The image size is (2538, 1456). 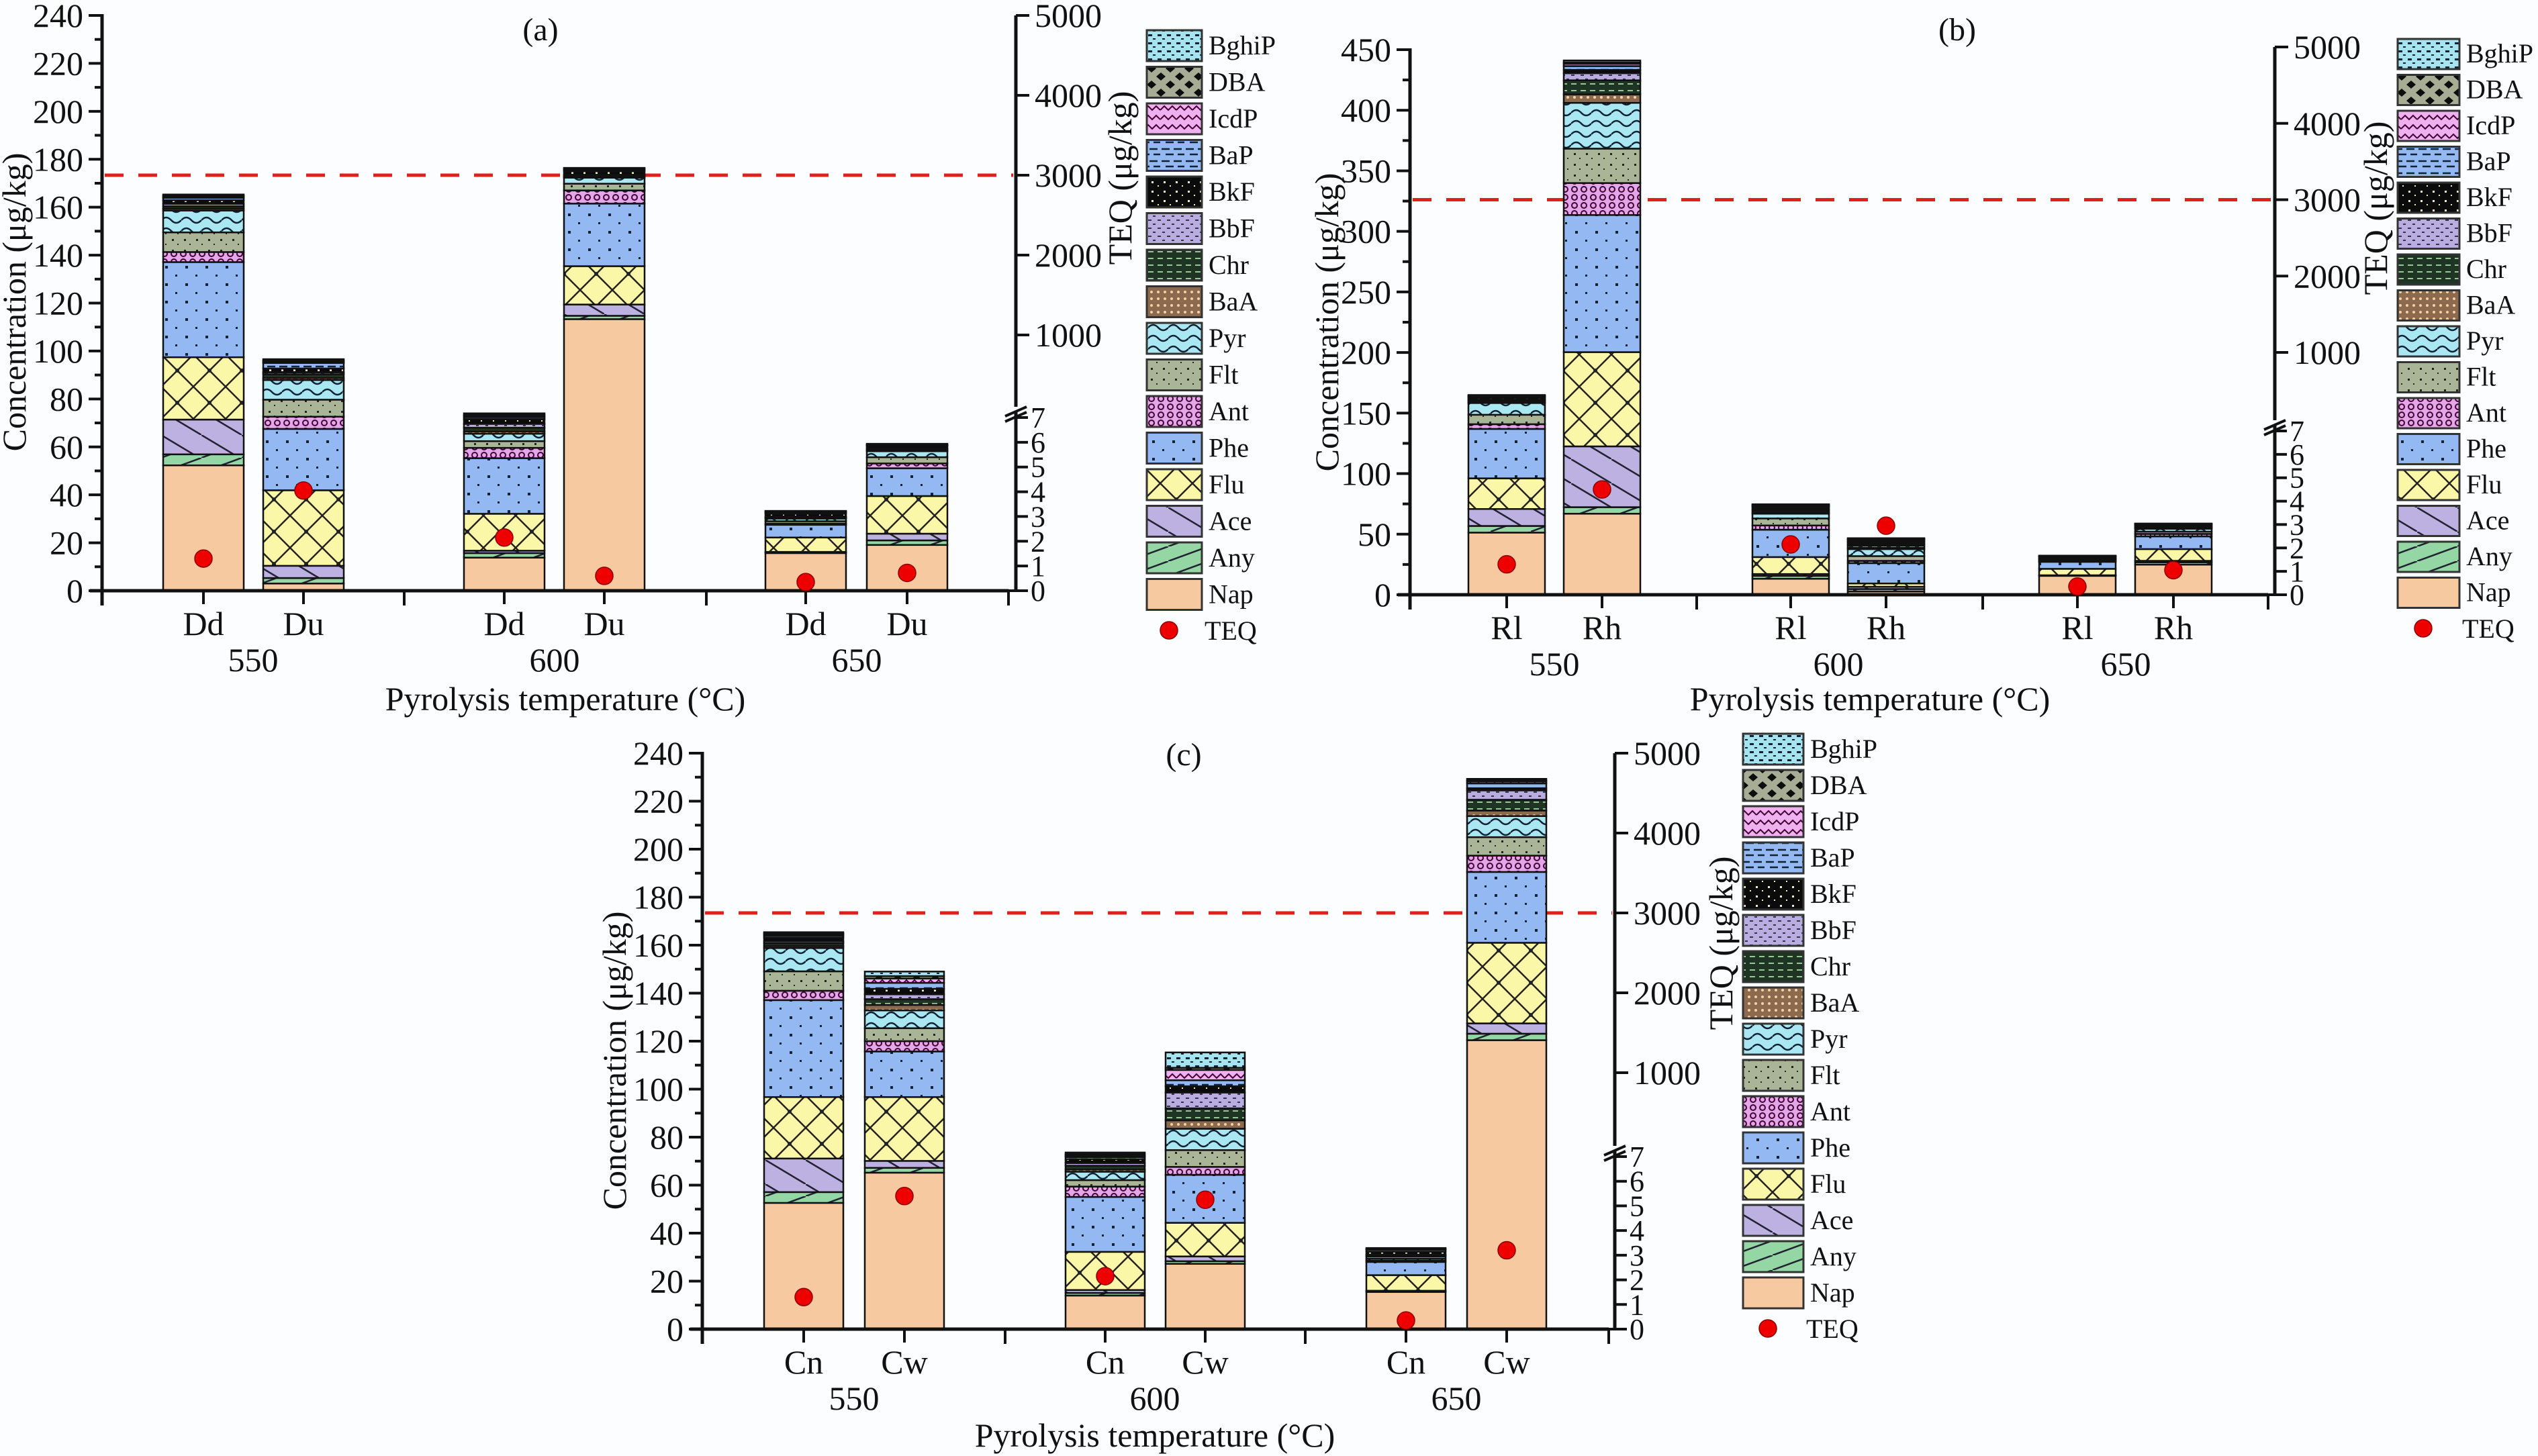 I want to click on x-category-label: Rl, so click(x=2077, y=627).